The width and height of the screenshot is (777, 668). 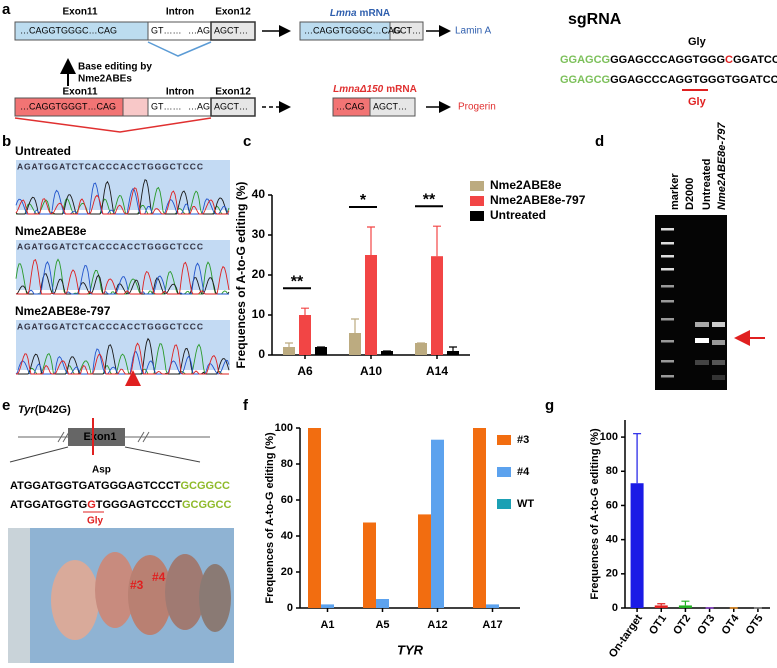 I want to click on edit-base: G, so click(x=91, y=505).